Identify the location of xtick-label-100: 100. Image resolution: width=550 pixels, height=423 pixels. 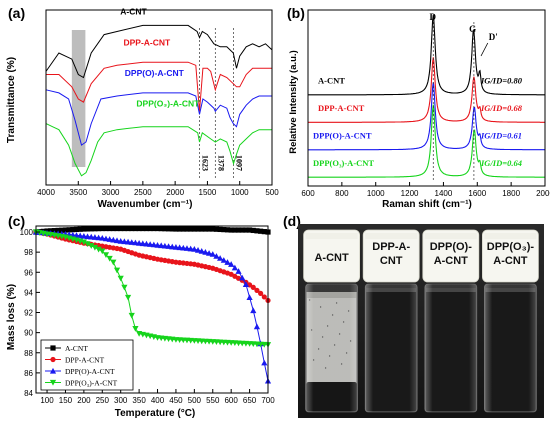
(47, 400).